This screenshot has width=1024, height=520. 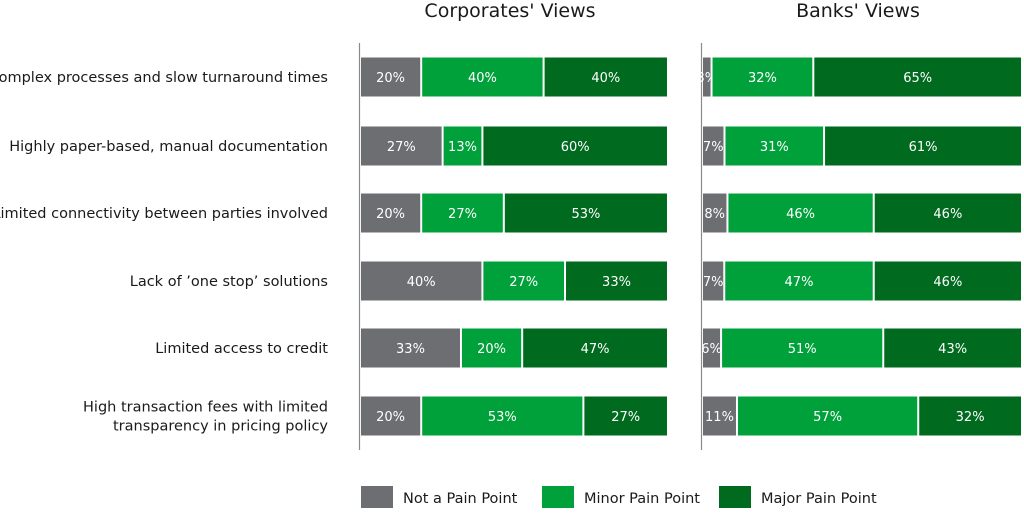 What do you see at coordinates (642, 499) in the screenshot?
I see `legend-label-minor-pain-point: Minor Pain Point` at bounding box center [642, 499].